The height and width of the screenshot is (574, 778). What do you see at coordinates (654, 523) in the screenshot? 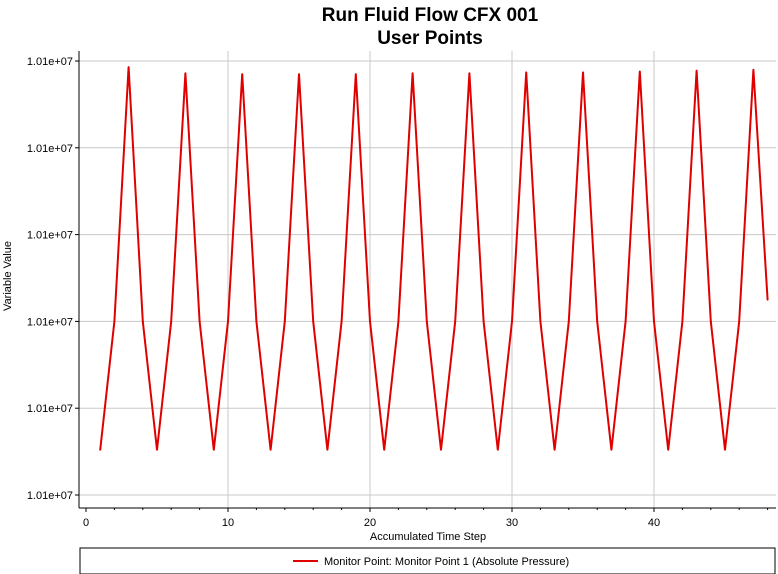
I see `x-tick-label: 40` at bounding box center [654, 523].